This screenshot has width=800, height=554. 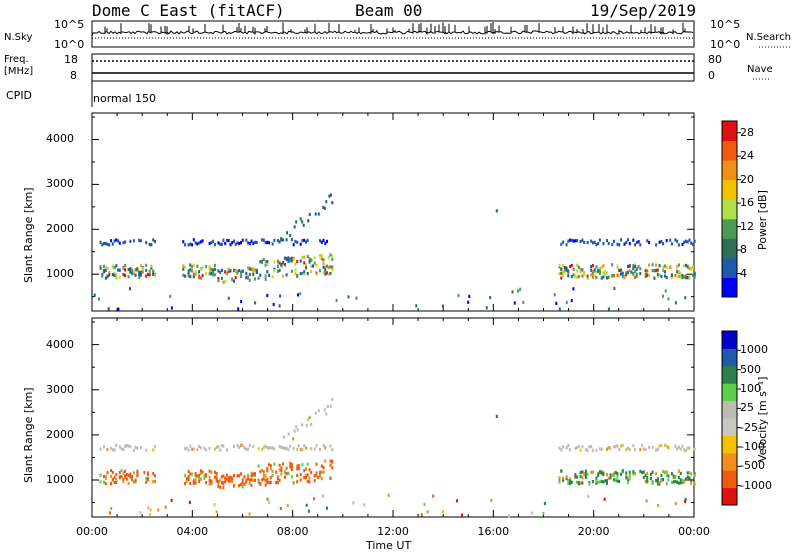 I want to click on colorbar-tick-label: 25, so click(x=747, y=408).